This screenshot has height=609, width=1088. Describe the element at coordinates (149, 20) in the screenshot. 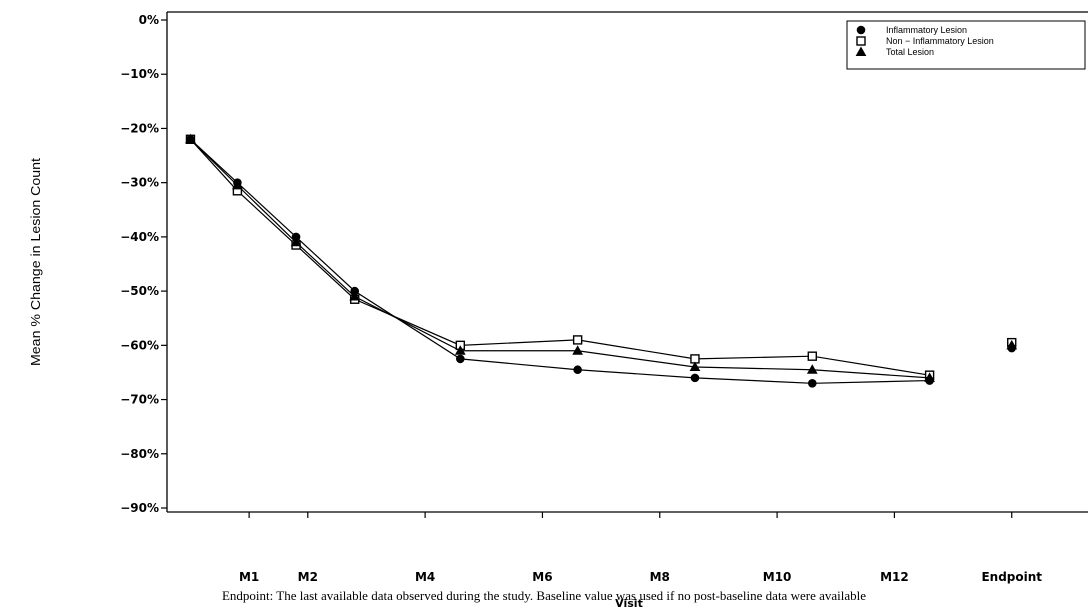

I see `y-tick-label: 0%` at that location.